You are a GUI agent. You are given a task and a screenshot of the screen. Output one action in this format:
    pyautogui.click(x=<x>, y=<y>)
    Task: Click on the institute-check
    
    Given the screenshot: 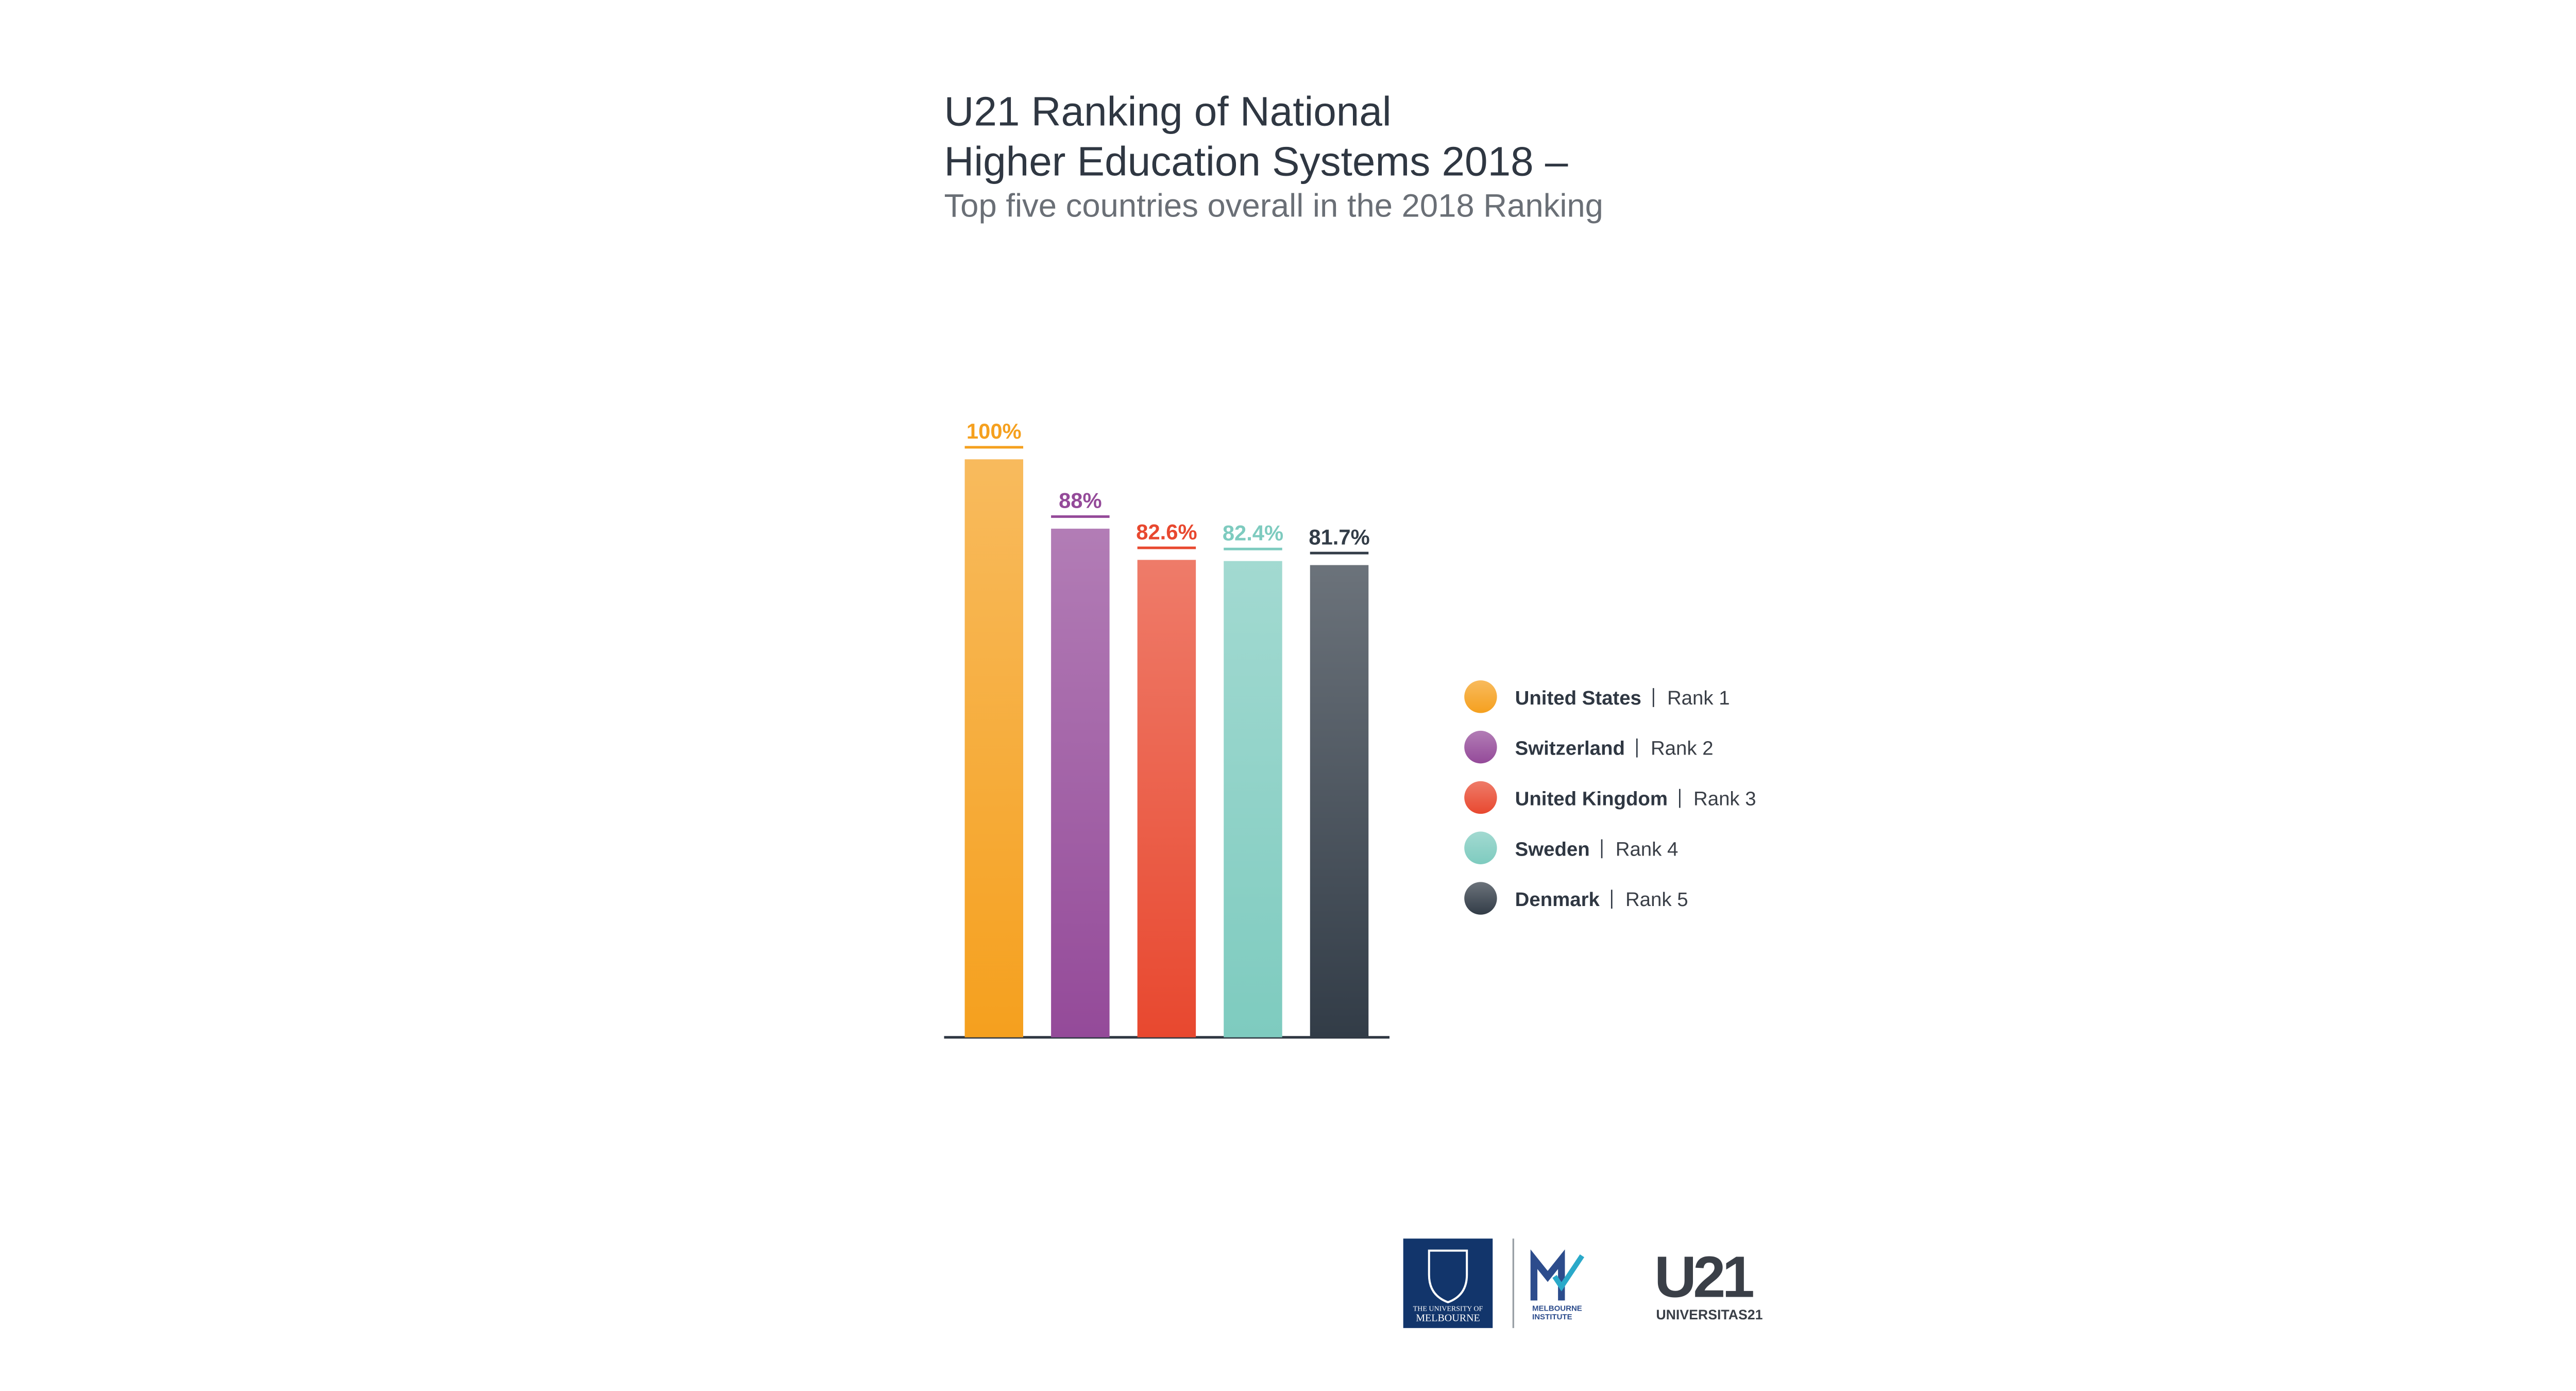 What is the action you would take?
    pyautogui.click(x=1568, y=1273)
    